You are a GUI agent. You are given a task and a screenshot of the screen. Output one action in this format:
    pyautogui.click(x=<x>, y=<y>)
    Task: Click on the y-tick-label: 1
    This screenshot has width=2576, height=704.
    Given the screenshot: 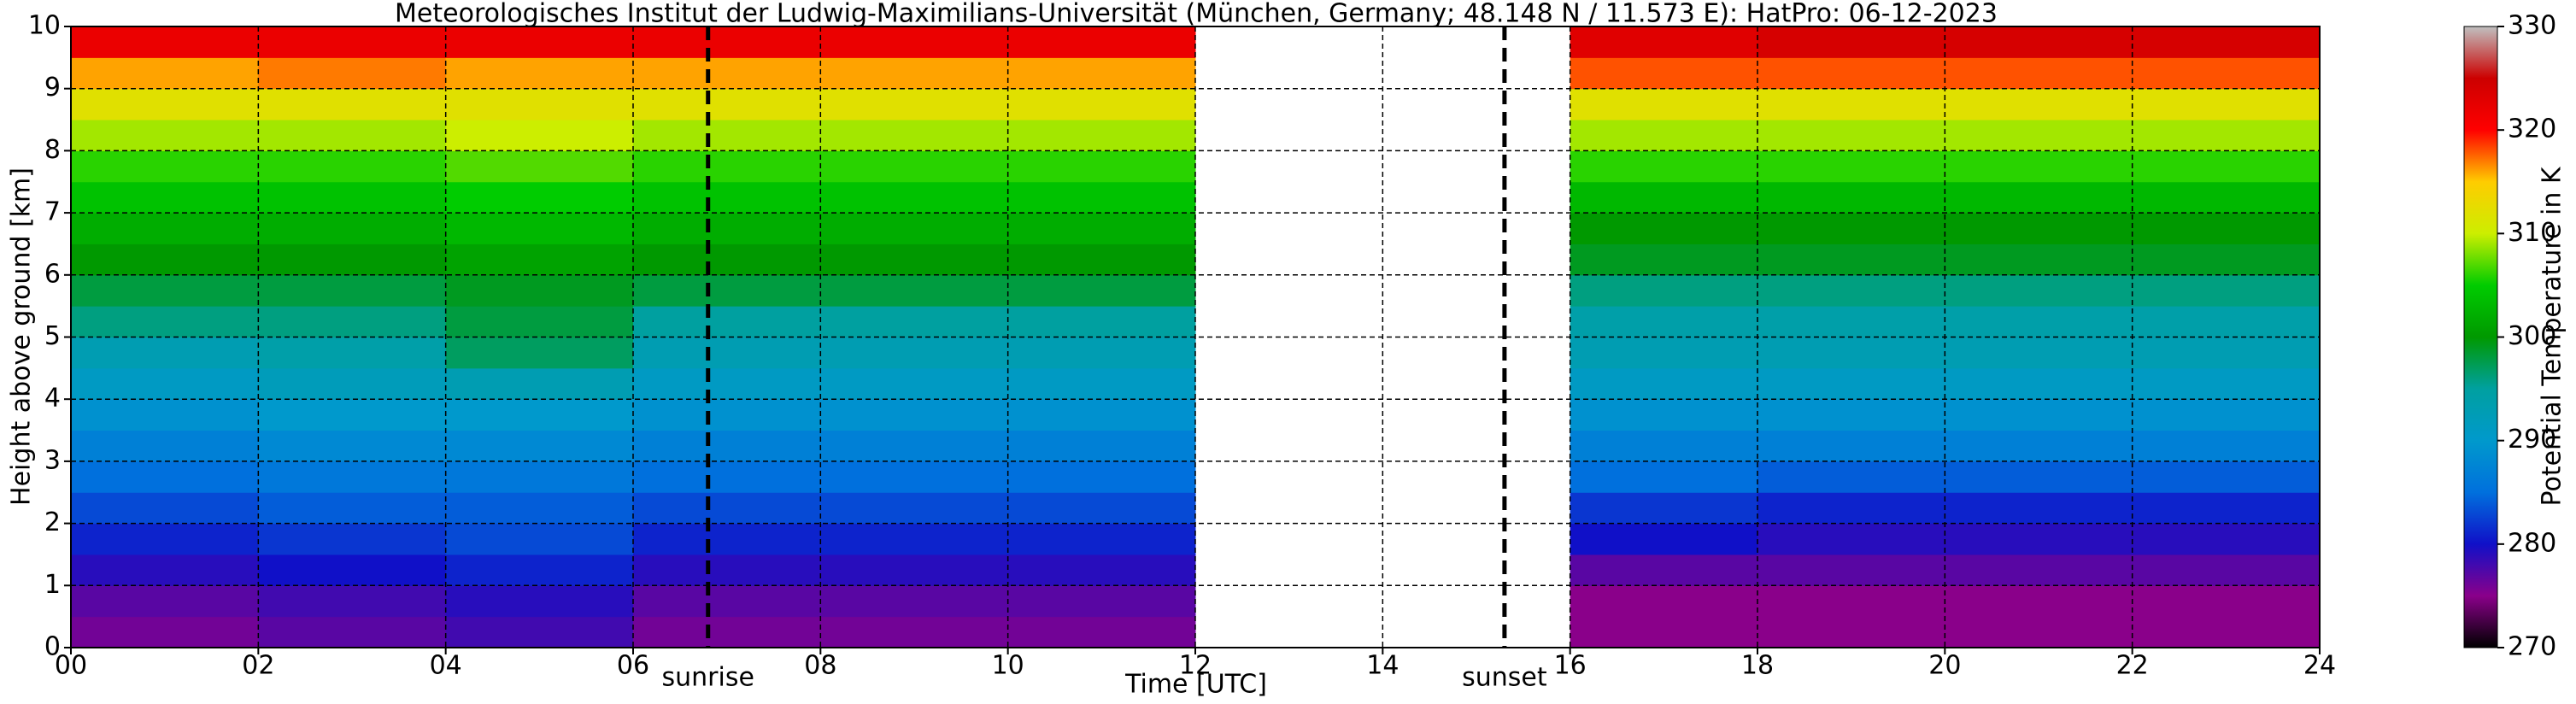 What is the action you would take?
    pyautogui.click(x=52, y=585)
    